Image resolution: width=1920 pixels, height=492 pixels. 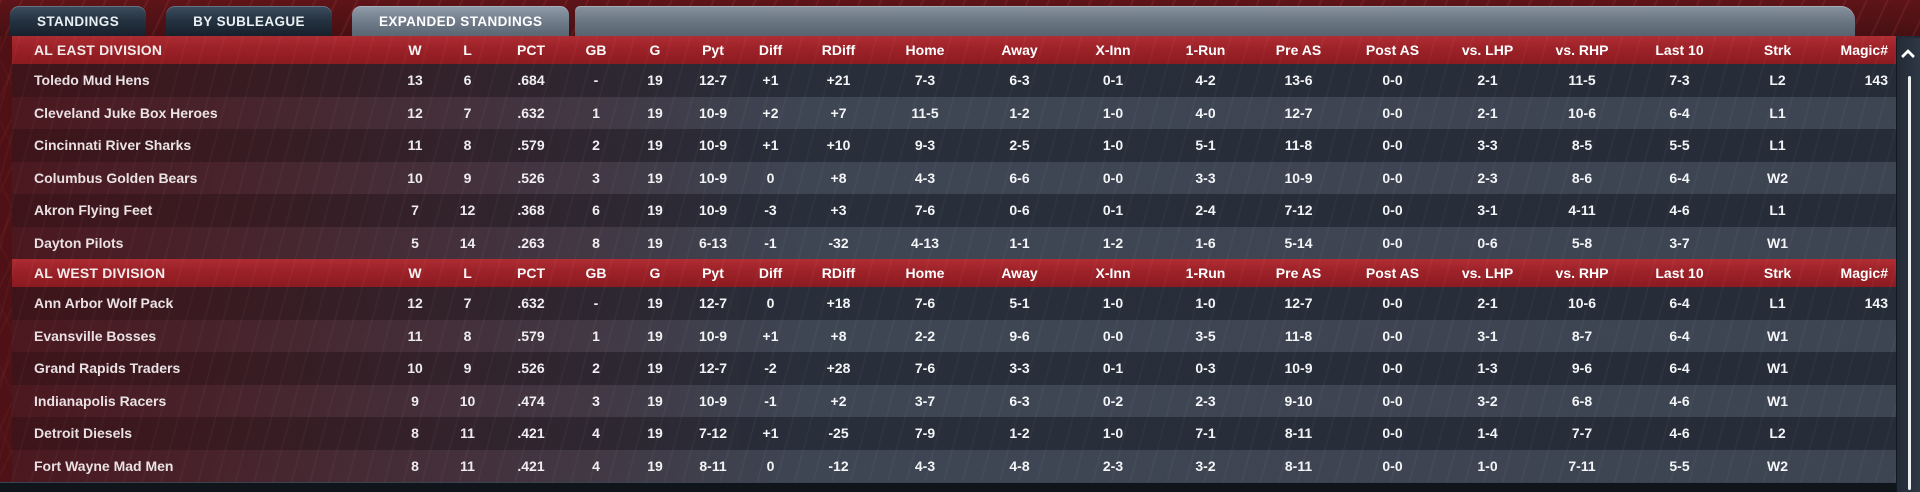 What do you see at coordinates (415, 368) in the screenshot?
I see `stat-cell-w: 10` at bounding box center [415, 368].